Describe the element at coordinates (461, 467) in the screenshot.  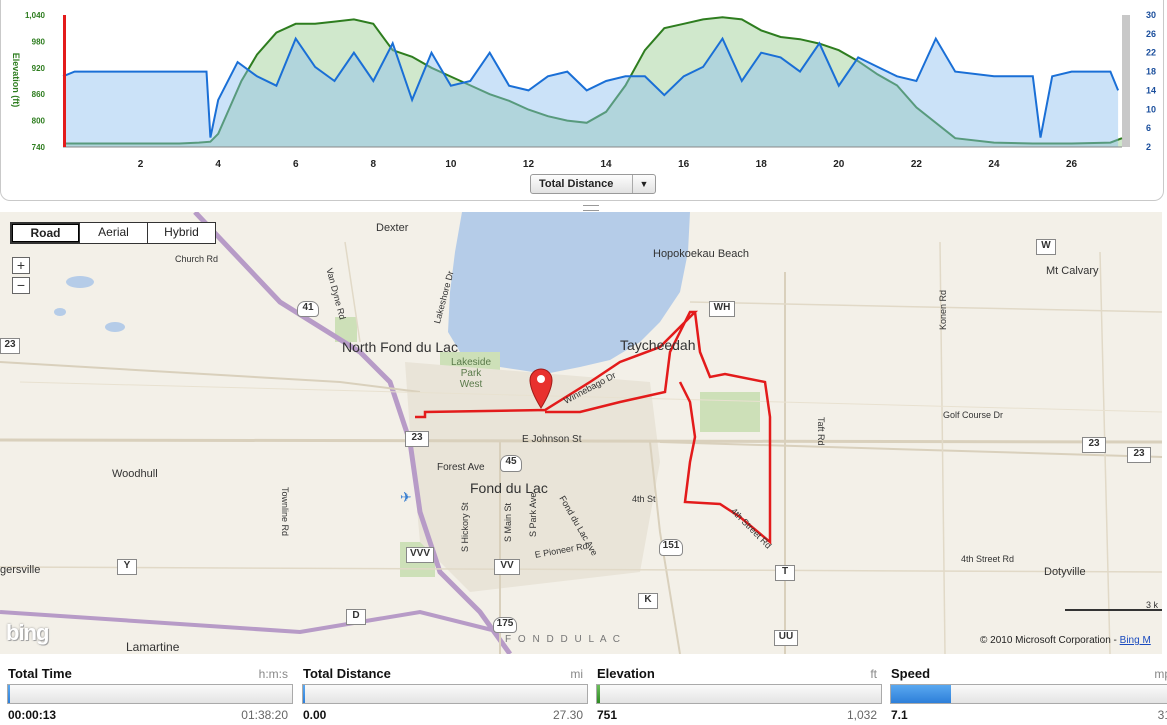
I see `map-label-forest-ave: Forest Ave` at that location.